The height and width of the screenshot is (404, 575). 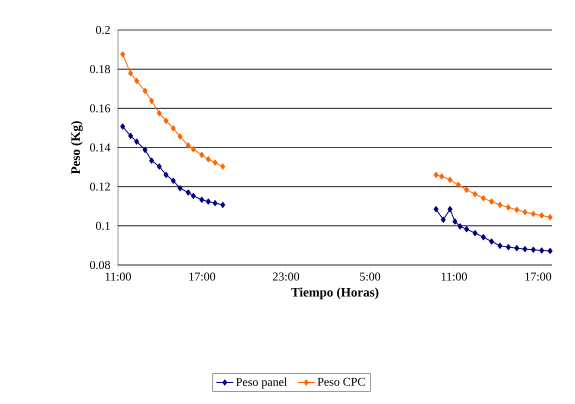 What do you see at coordinates (100, 69) in the screenshot?
I see `y-tick-label: 0.18` at bounding box center [100, 69].